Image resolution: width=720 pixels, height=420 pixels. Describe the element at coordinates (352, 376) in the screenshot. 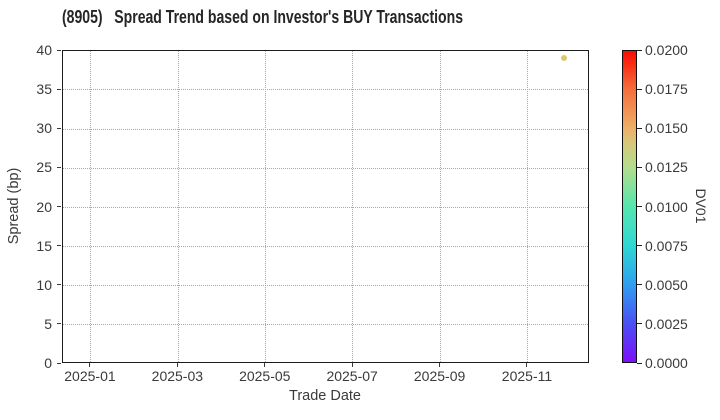

I see `x-tick-label: 2025-07` at that location.